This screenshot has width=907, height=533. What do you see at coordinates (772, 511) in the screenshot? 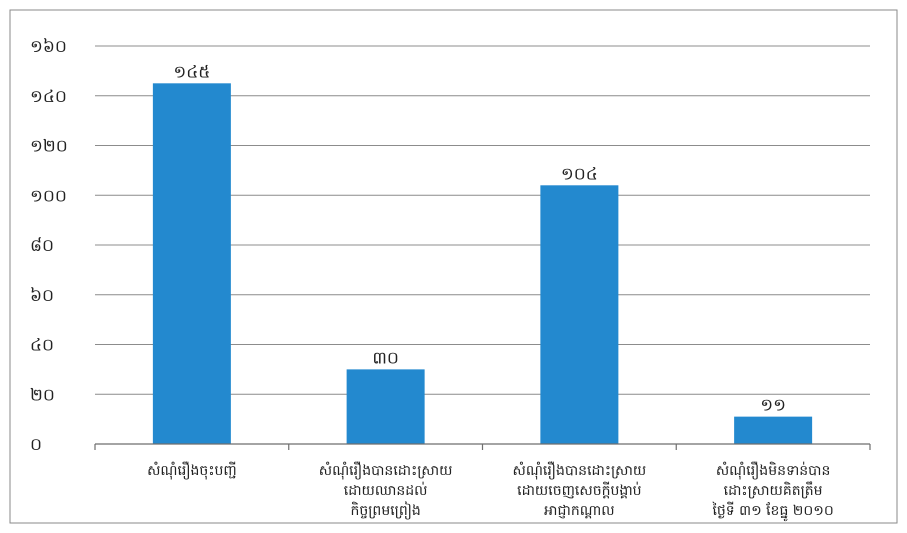
I see `category-label-line: ថ្ងៃទី ៣១ ខែធ្នូ ២០១០` at bounding box center [772, 511].